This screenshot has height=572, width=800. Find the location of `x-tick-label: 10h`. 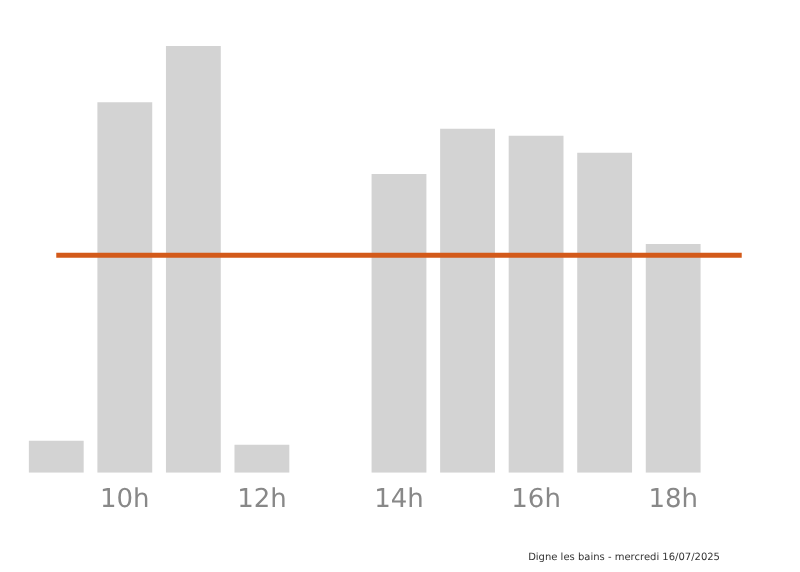

x-tick-label: 10h is located at coordinates (125, 500).